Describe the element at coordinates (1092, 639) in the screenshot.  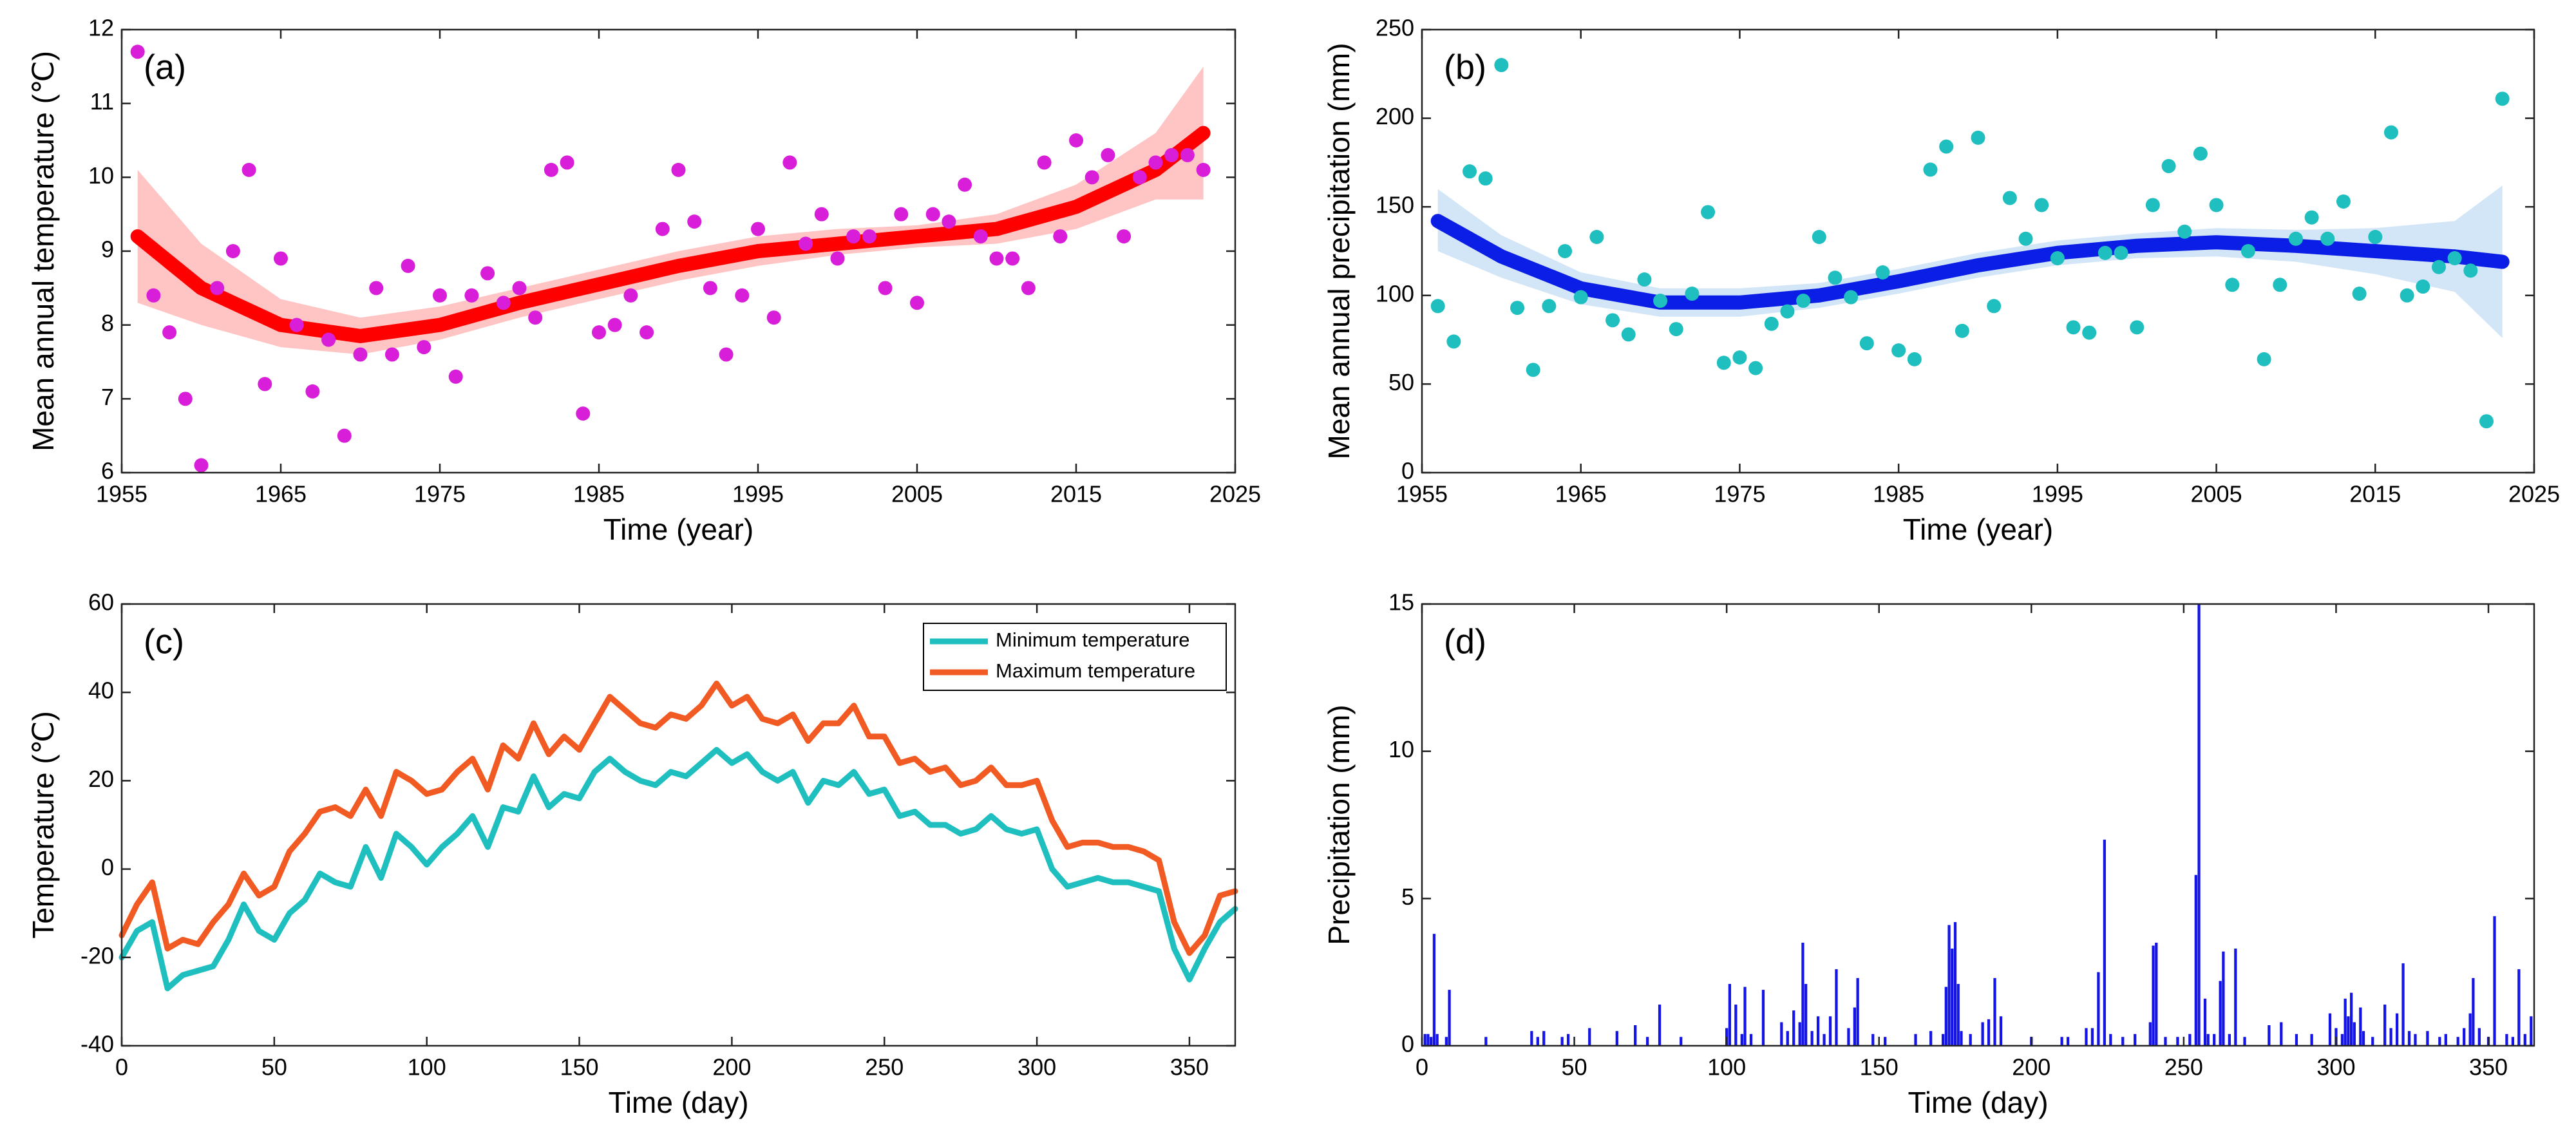
I see `legend-label: Minimum temperature` at that location.